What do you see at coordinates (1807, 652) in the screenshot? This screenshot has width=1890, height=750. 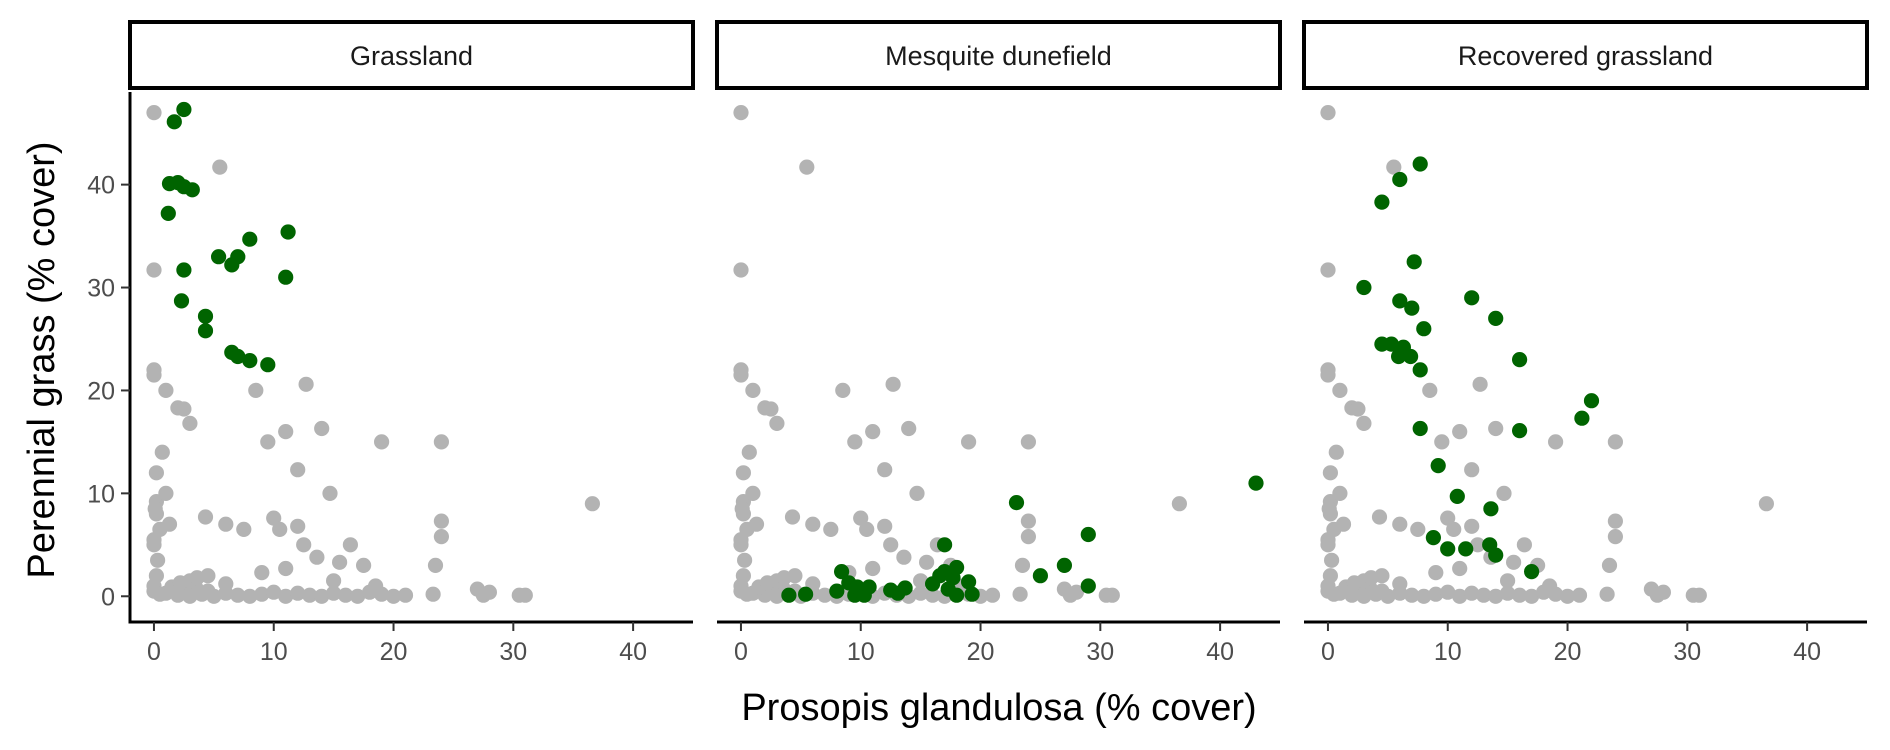 I see `x-tick-label: 40` at bounding box center [1807, 652].